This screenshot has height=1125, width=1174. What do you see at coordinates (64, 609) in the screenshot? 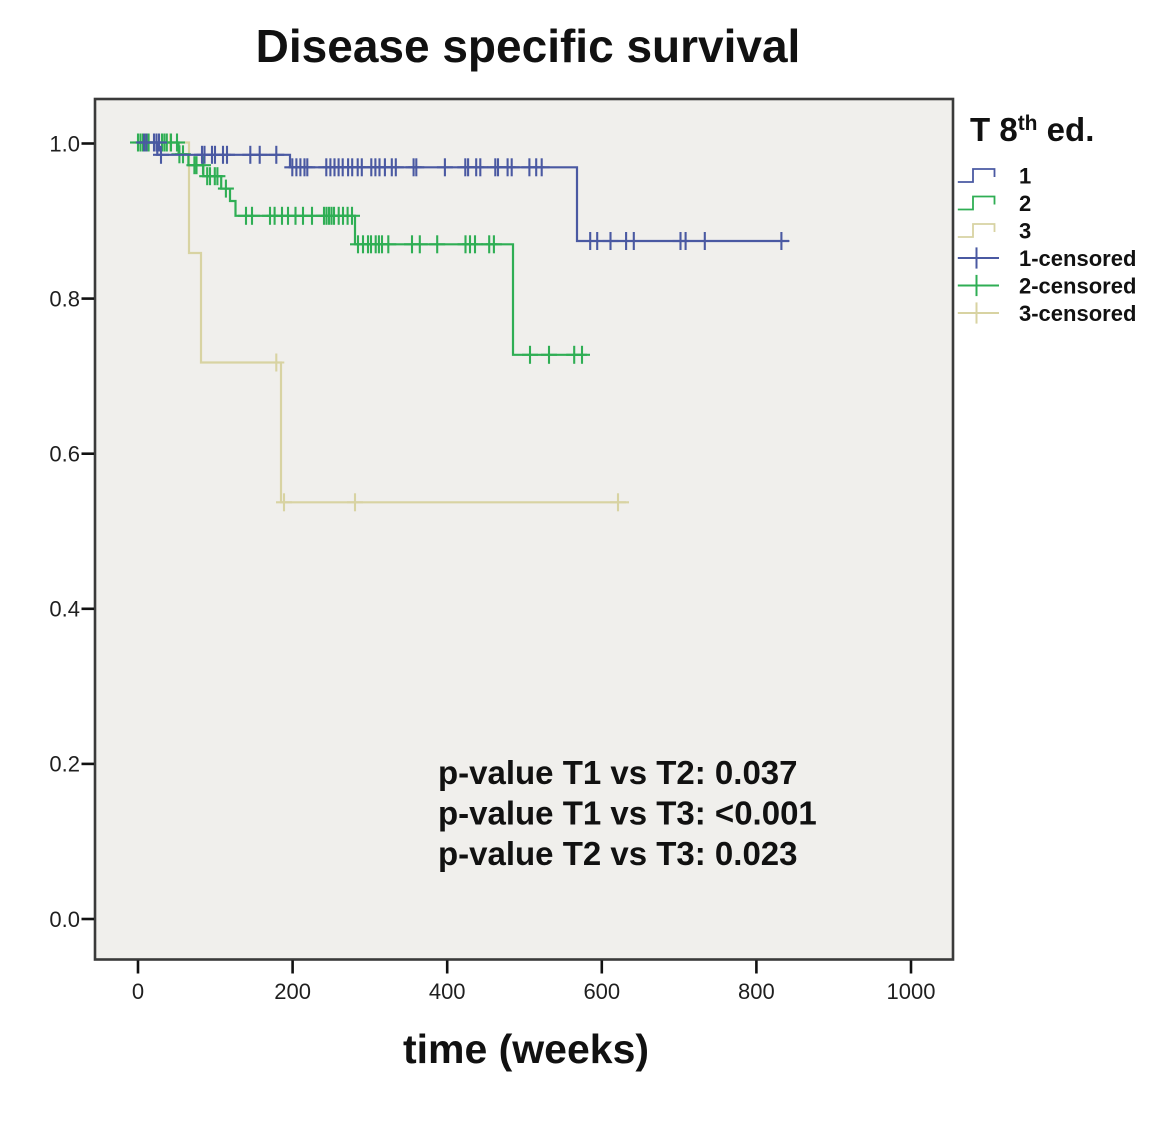
I see `svg-text: 0.4` at bounding box center [64, 609].